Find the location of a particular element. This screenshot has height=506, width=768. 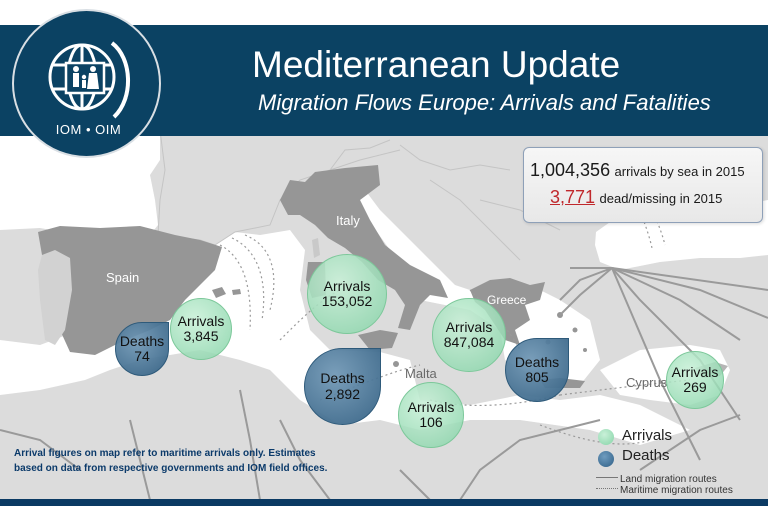

total-dead-value: 3,771 is located at coordinates (573, 197).